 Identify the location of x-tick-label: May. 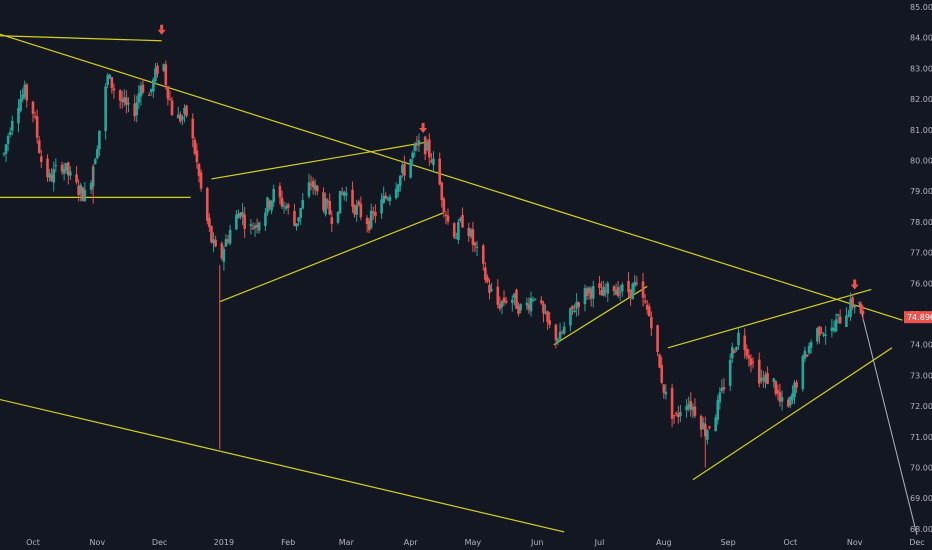
(473, 542).